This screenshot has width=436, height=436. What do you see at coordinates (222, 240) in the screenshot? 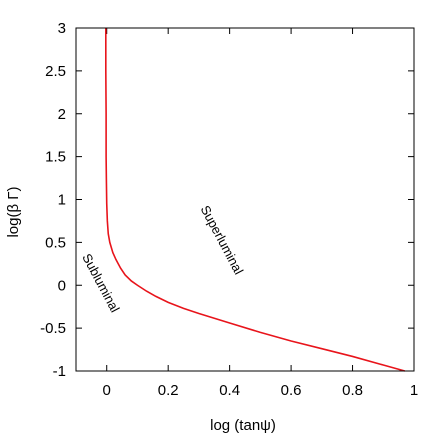
I see `annotation-superluminal: Superluminal` at bounding box center [222, 240].